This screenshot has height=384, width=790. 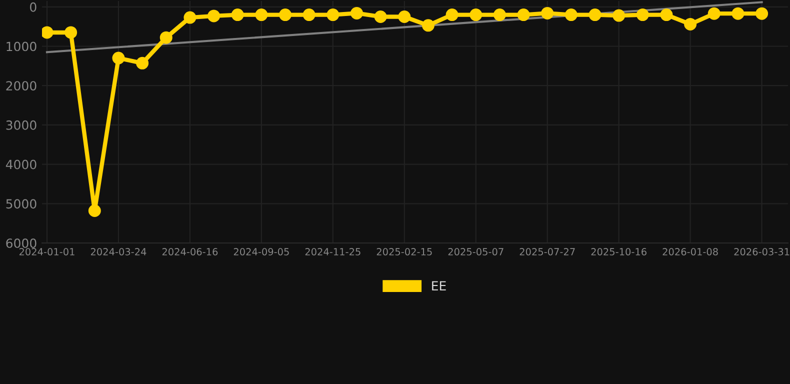 What do you see at coordinates (21, 125) in the screenshot?
I see `y-tick-label: 3000` at bounding box center [21, 125].